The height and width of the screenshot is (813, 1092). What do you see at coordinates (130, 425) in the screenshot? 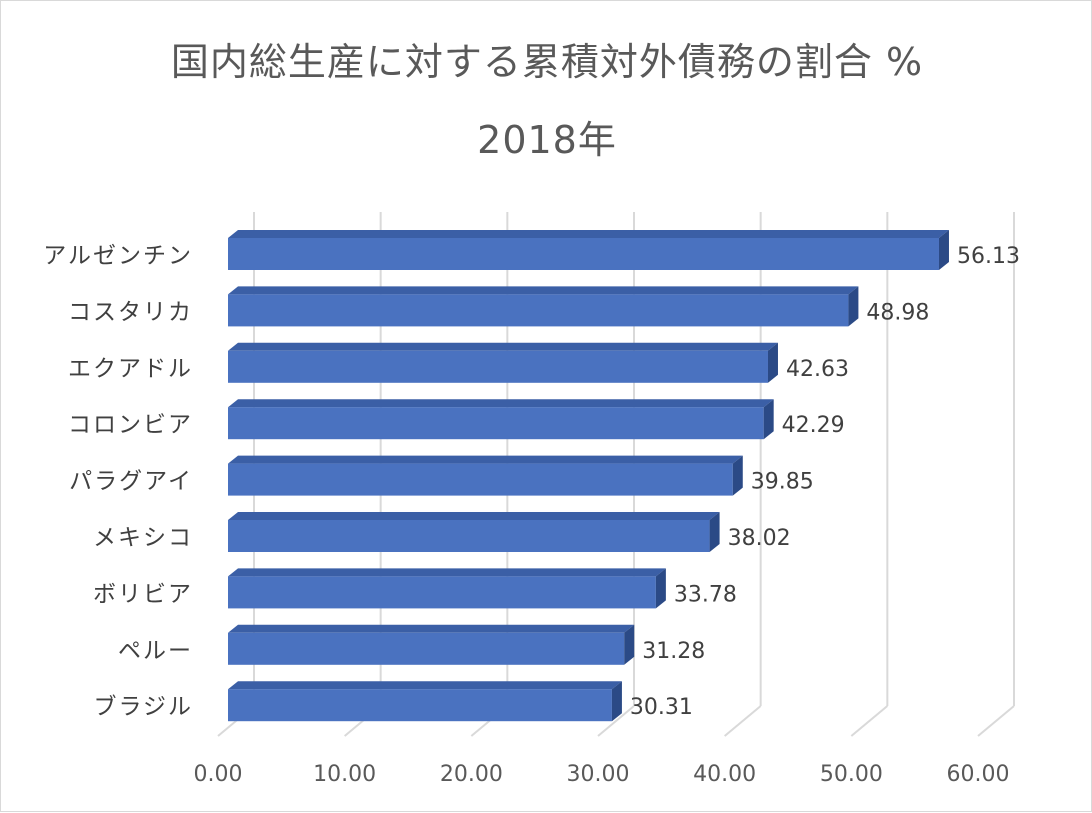
I see `category-label: コロンビア` at bounding box center [130, 425].